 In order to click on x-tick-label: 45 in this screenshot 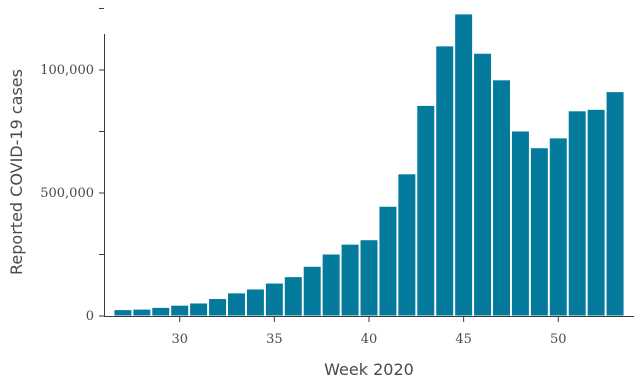, I will do `click(463, 339)`.